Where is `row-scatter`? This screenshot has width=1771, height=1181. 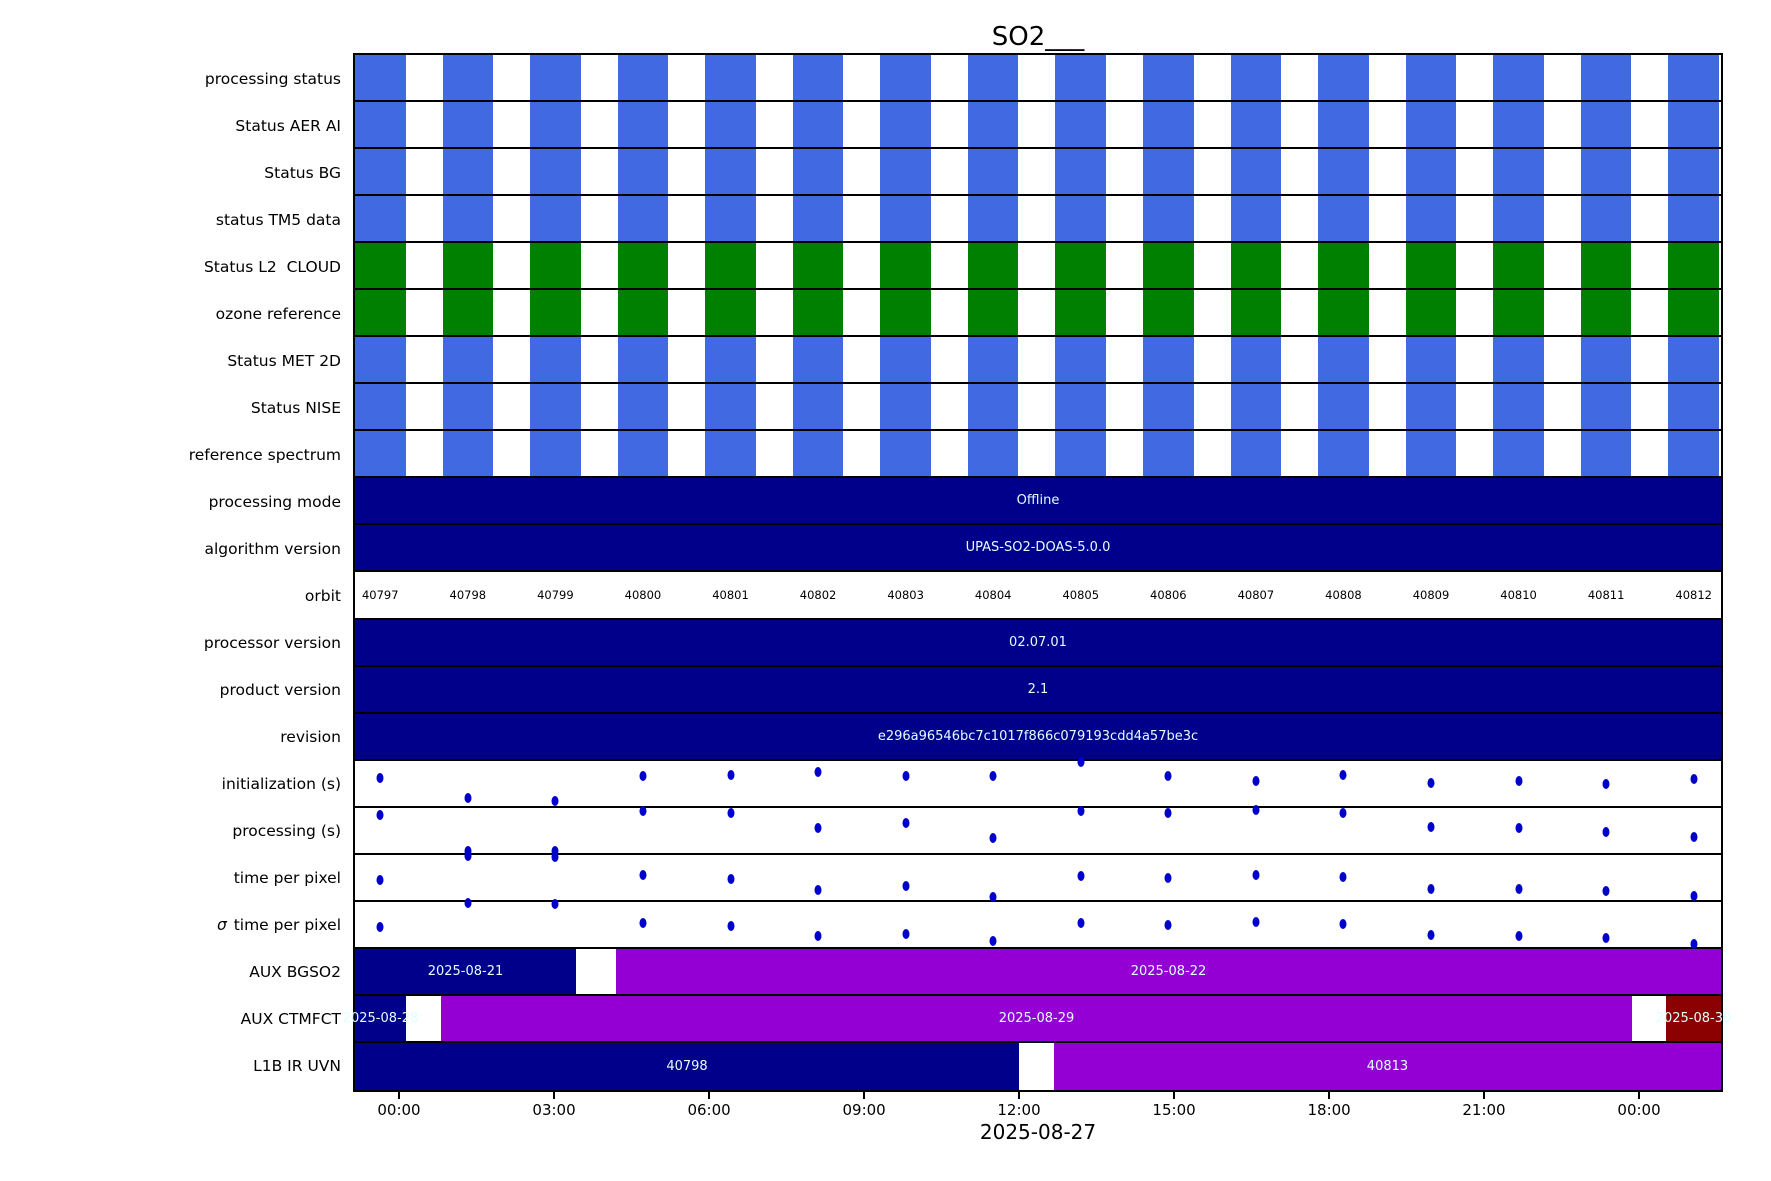
row-scatter is located at coordinates (1038, 782).